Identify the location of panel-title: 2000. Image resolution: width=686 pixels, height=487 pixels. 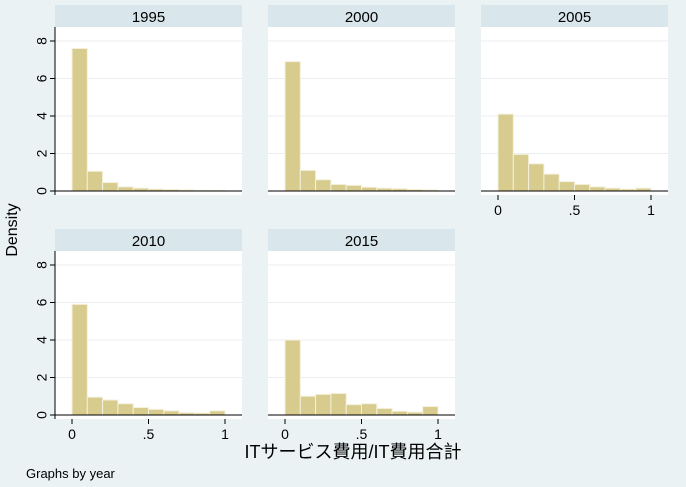
(361, 17).